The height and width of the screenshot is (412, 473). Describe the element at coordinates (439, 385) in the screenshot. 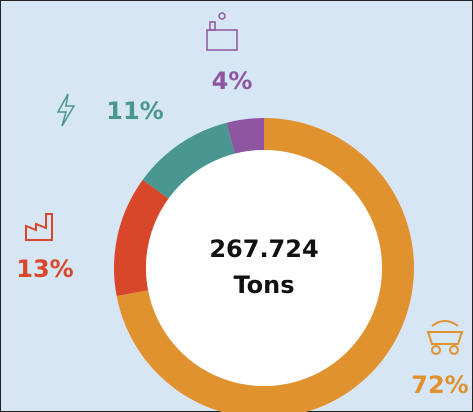

I see `value-label: 72%` at that location.